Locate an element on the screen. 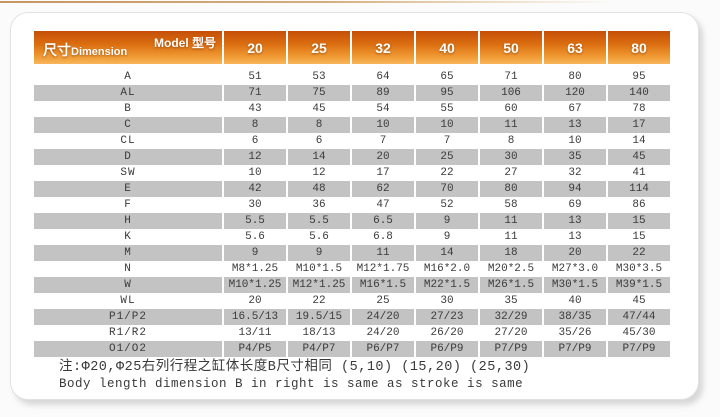  table-row: R1/R2 13/11 18/13 24/20 26/20 27/20 35/26 45/30 is located at coordinates (353, 333).